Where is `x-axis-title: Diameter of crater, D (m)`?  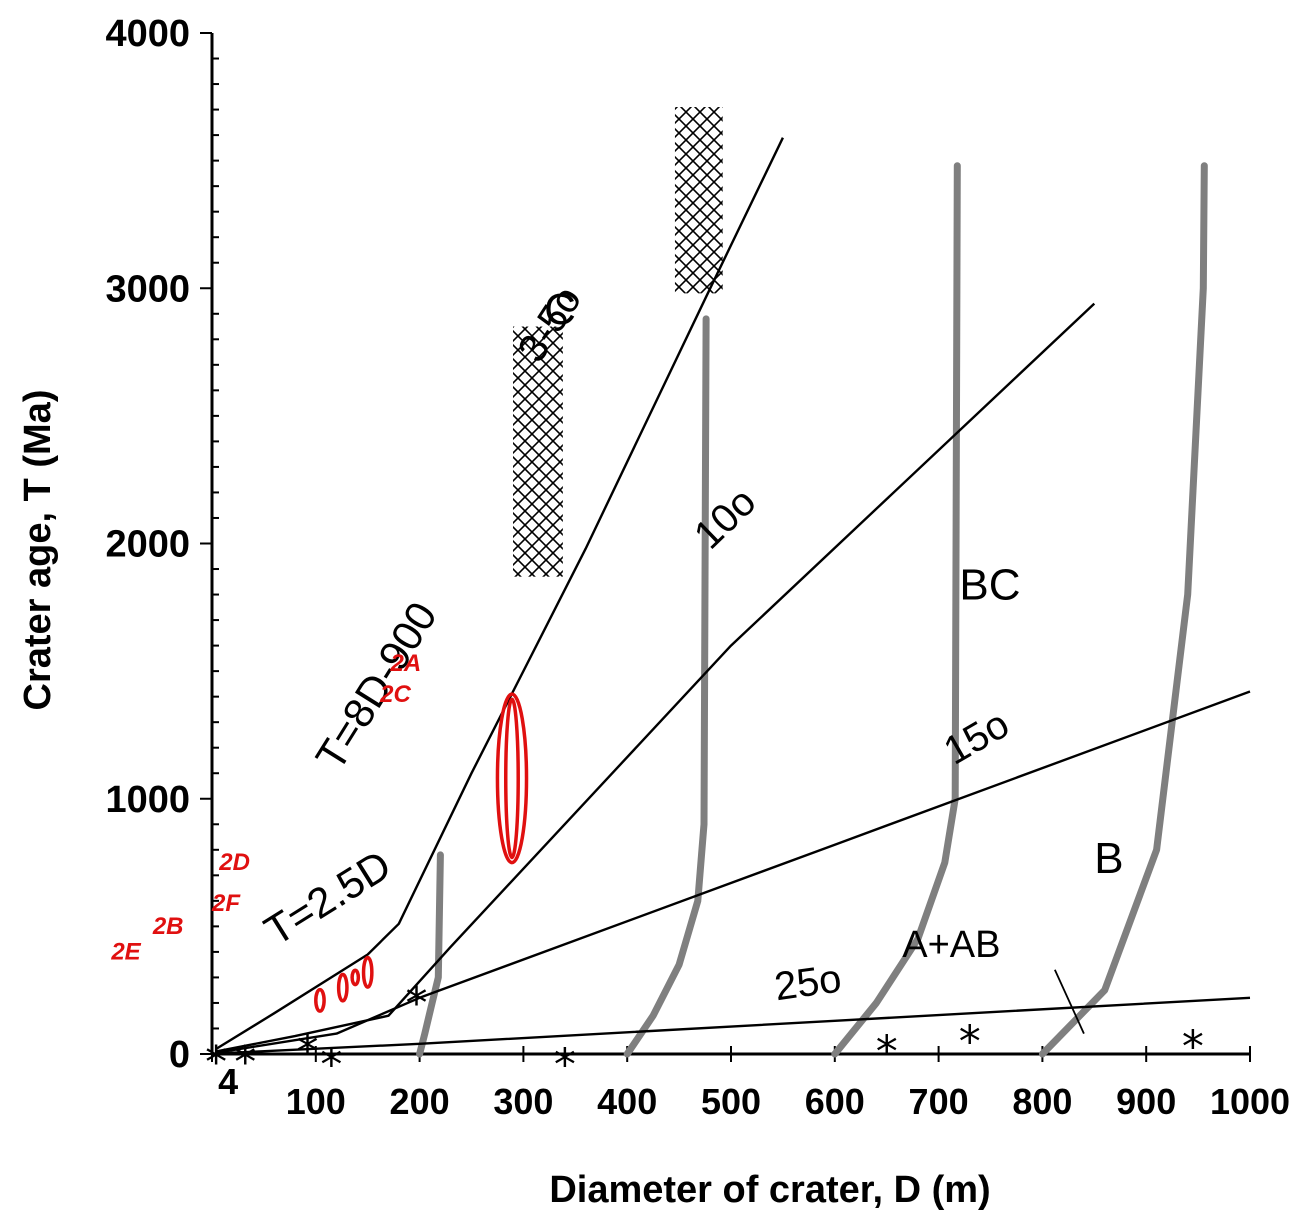 x-axis-title: Diameter of crater, D (m) is located at coordinates (769, 1190).